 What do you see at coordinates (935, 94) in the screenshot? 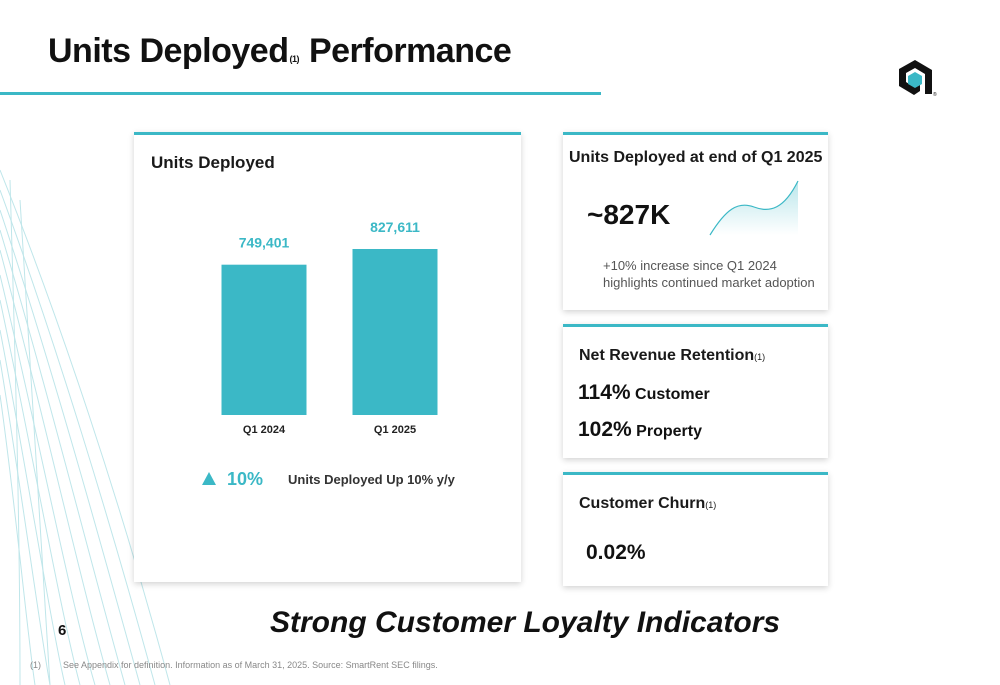
I see `logo-registered-mark: ®` at bounding box center [935, 94].